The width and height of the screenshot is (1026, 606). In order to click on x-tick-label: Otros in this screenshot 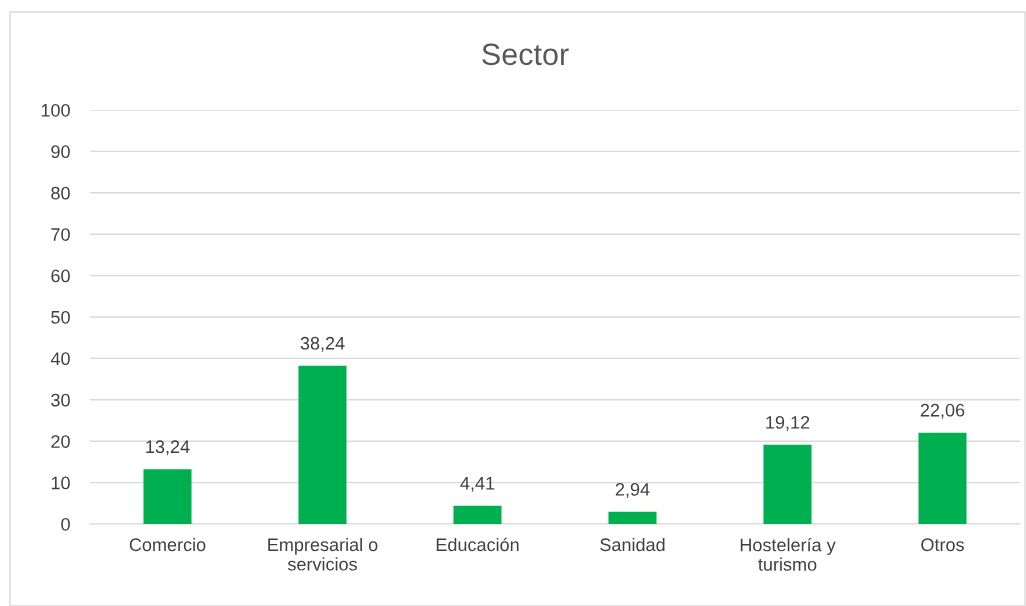, I will do `click(942, 545)`.